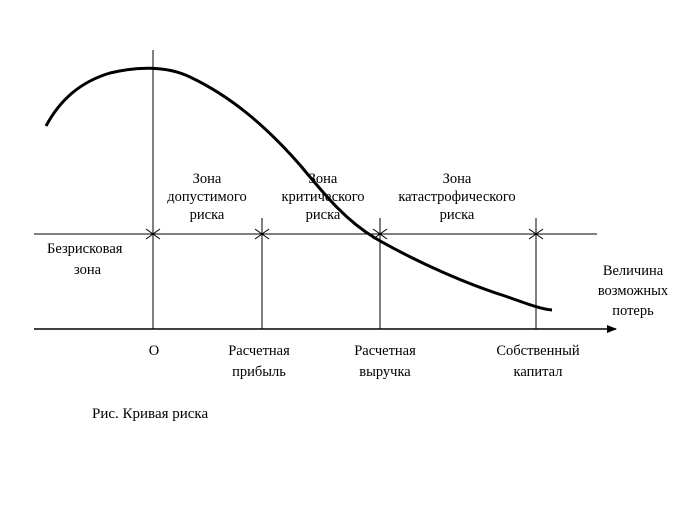 Image resolution: width=682 pixels, height=512 pixels. Describe the element at coordinates (207, 215) in the screenshot. I see `acceptable-zone-label-3: риска` at that location.